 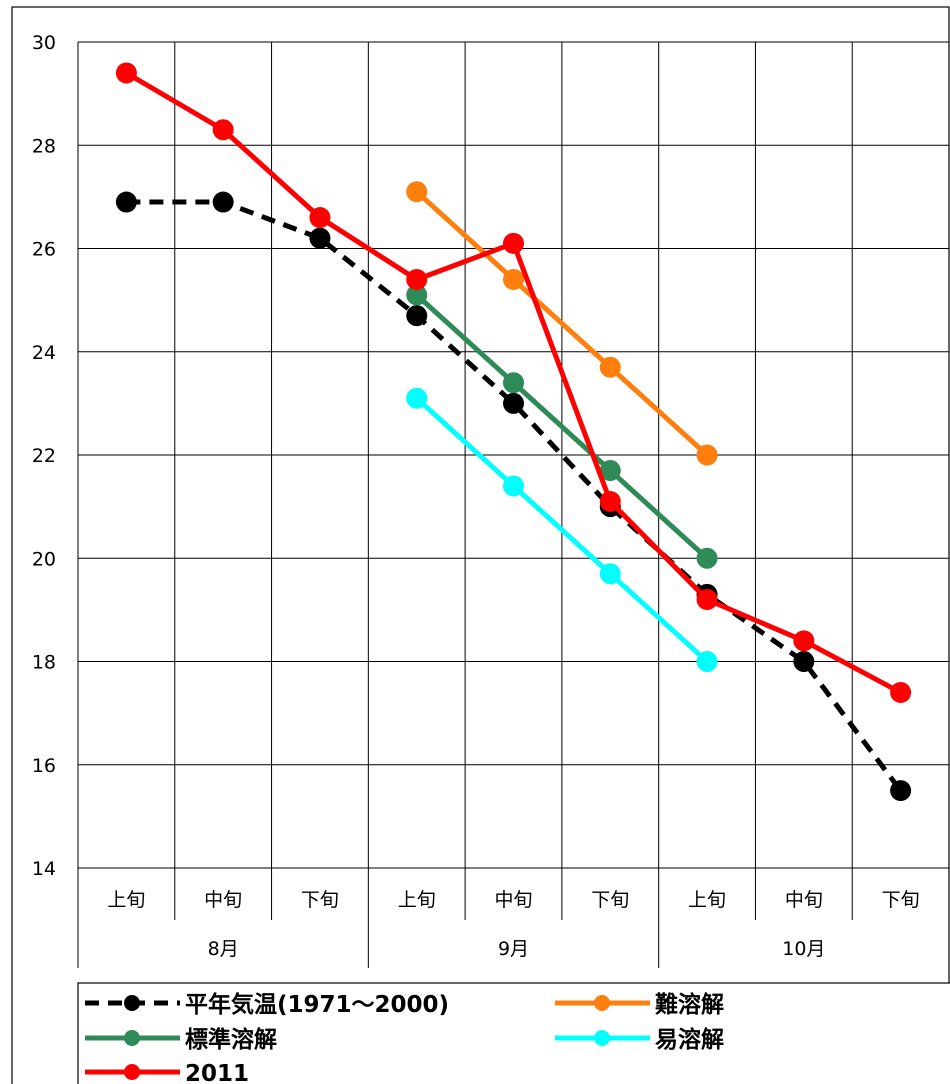 What do you see at coordinates (44, 250) in the screenshot?
I see `y-tick-label: 26` at bounding box center [44, 250].